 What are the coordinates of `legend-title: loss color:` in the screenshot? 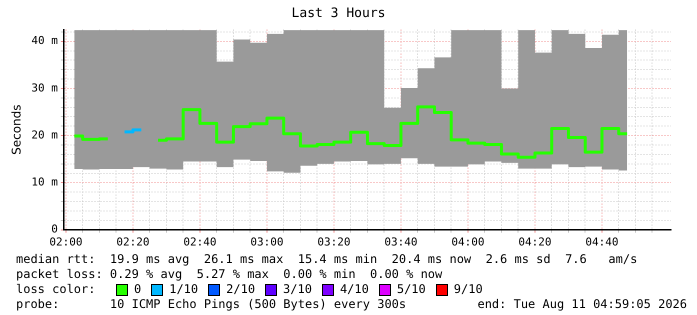 It's located at (56, 289).